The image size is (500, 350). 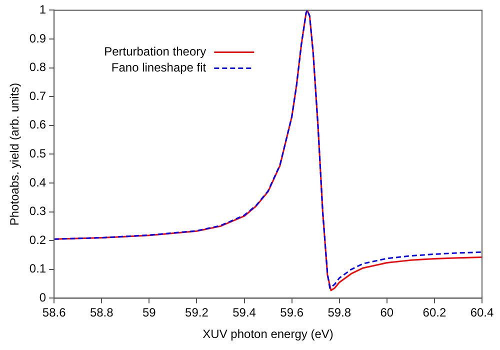 I want to click on x-axis-title: XUV photon energy (eV), so click(x=268, y=334).